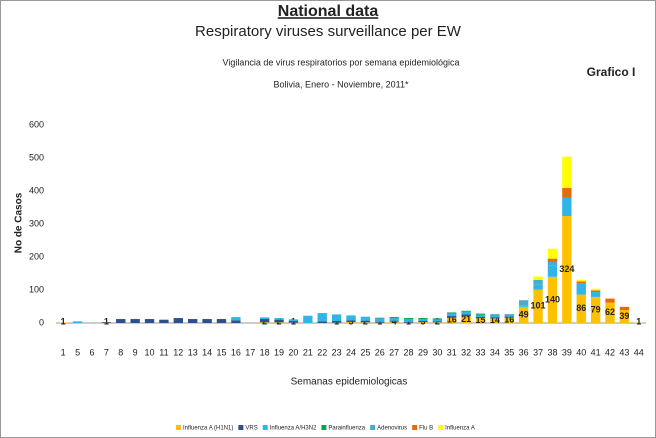 The height and width of the screenshot is (438, 656). Describe the element at coordinates (639, 352) in the screenshot. I see `x-tick-label: 44` at that location.